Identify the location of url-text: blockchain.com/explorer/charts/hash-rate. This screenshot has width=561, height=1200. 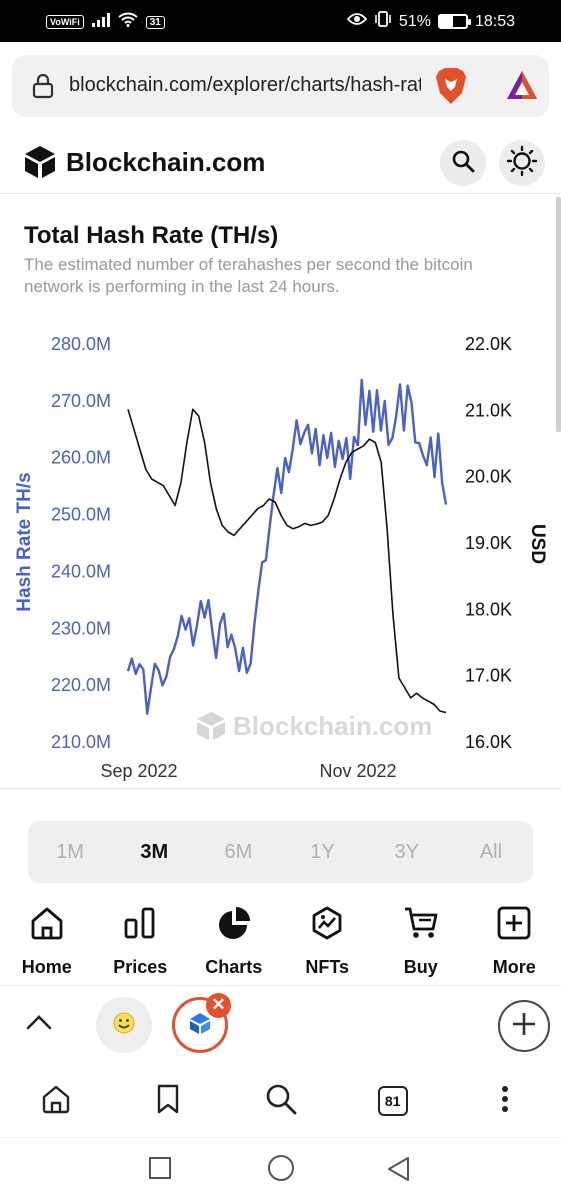
(245, 85).